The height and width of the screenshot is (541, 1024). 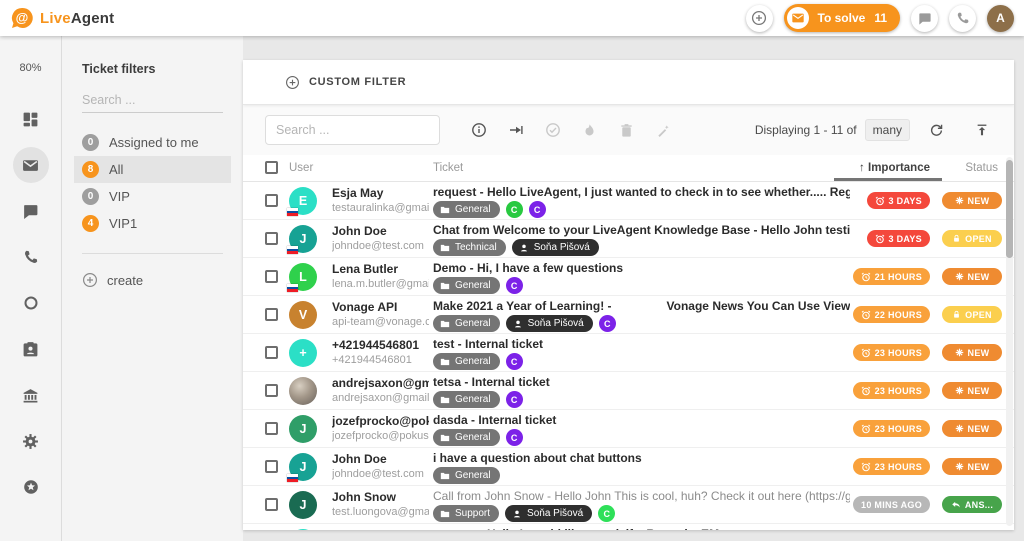 I want to click on ticket-subject: i have a question about chat buttons, so click(x=537, y=458).